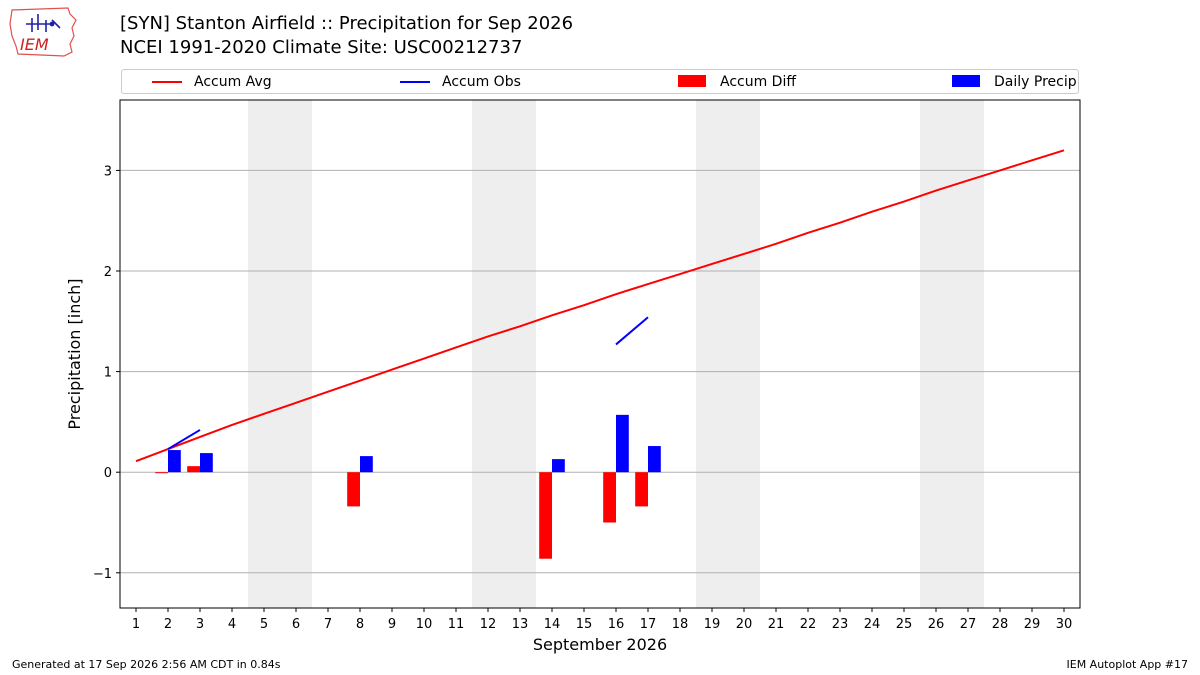  Describe the element at coordinates (424, 624) in the screenshot. I see `x-tick-label: 10` at that location.